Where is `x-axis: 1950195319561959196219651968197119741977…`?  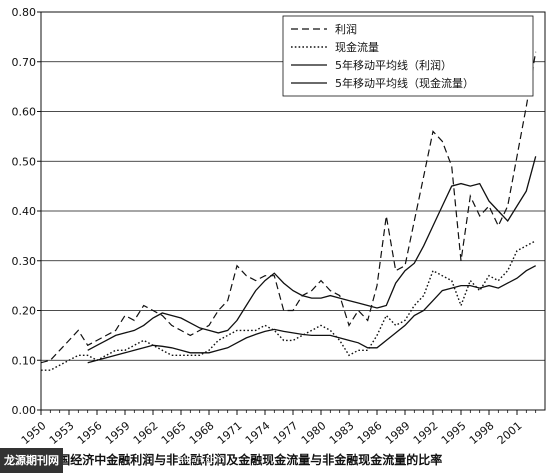
x-axis: 1950195319561959196219651968197119741977… is located at coordinates (278, 428).